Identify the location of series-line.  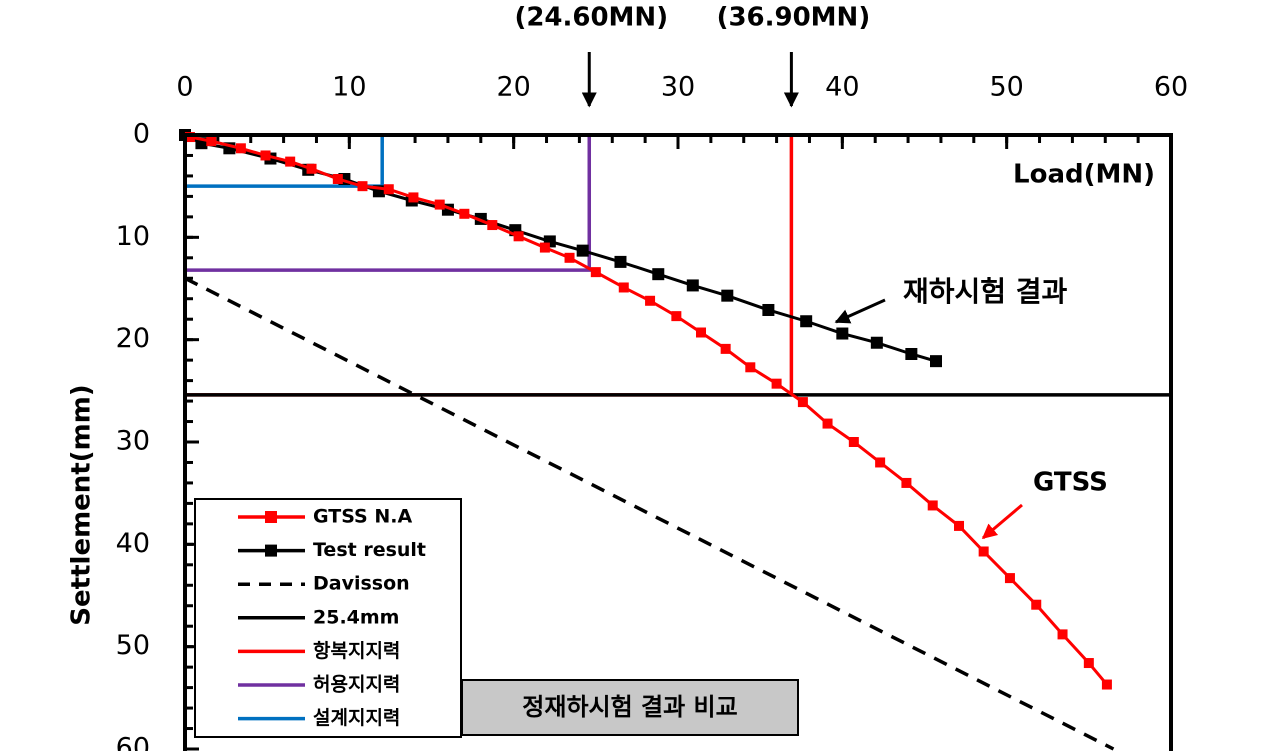
(388, 203).